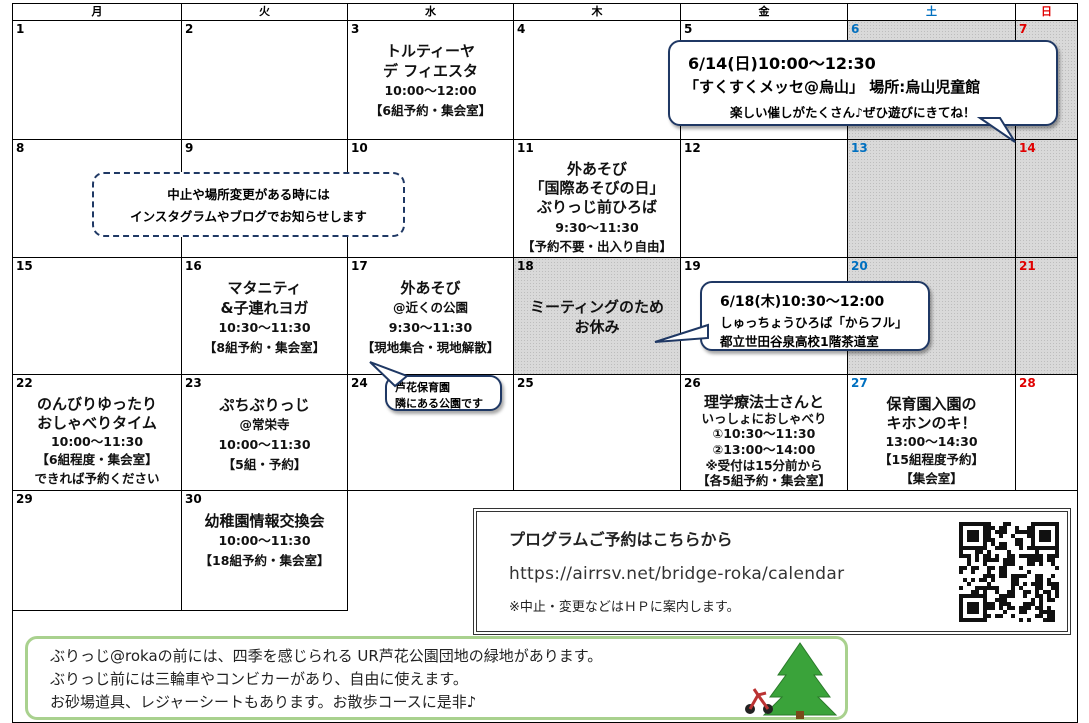  Describe the element at coordinates (189, 29) in the screenshot. I see `date-number: 2` at that location.